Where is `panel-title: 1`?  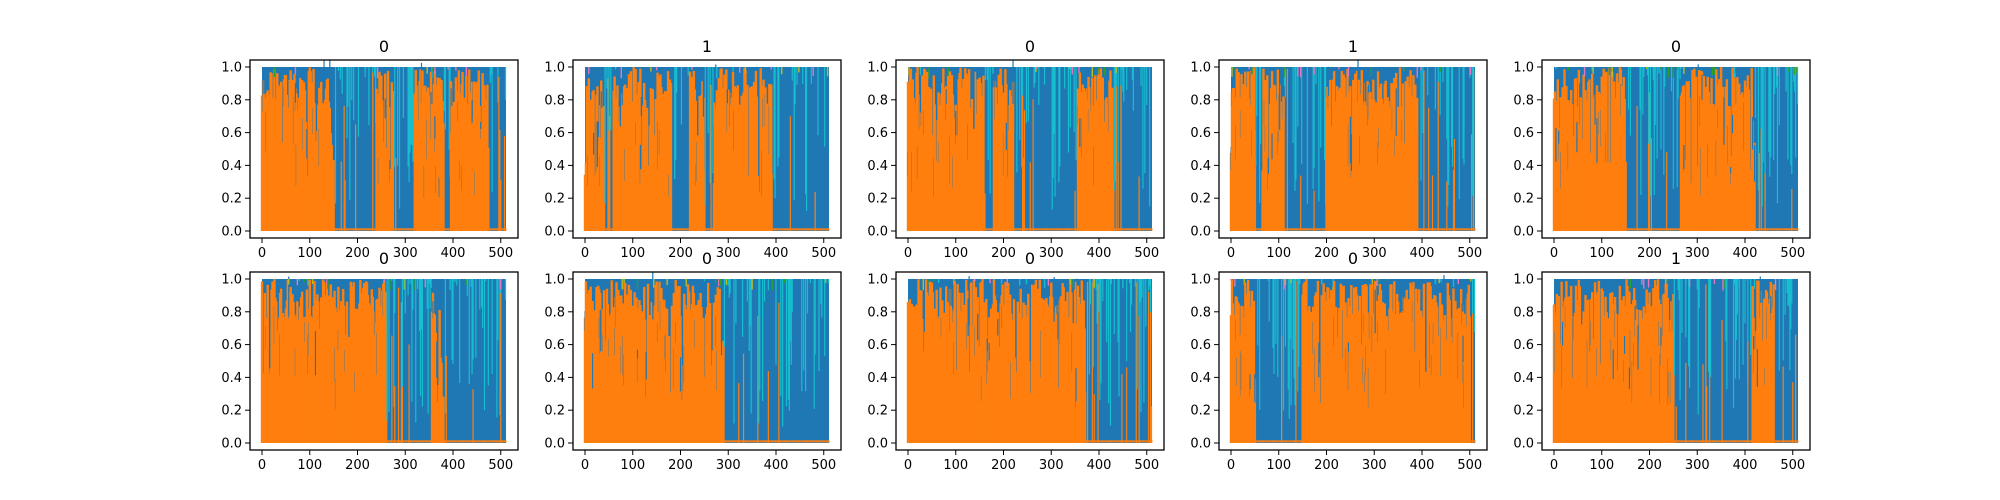
panel-title: 1 is located at coordinates (707, 46).